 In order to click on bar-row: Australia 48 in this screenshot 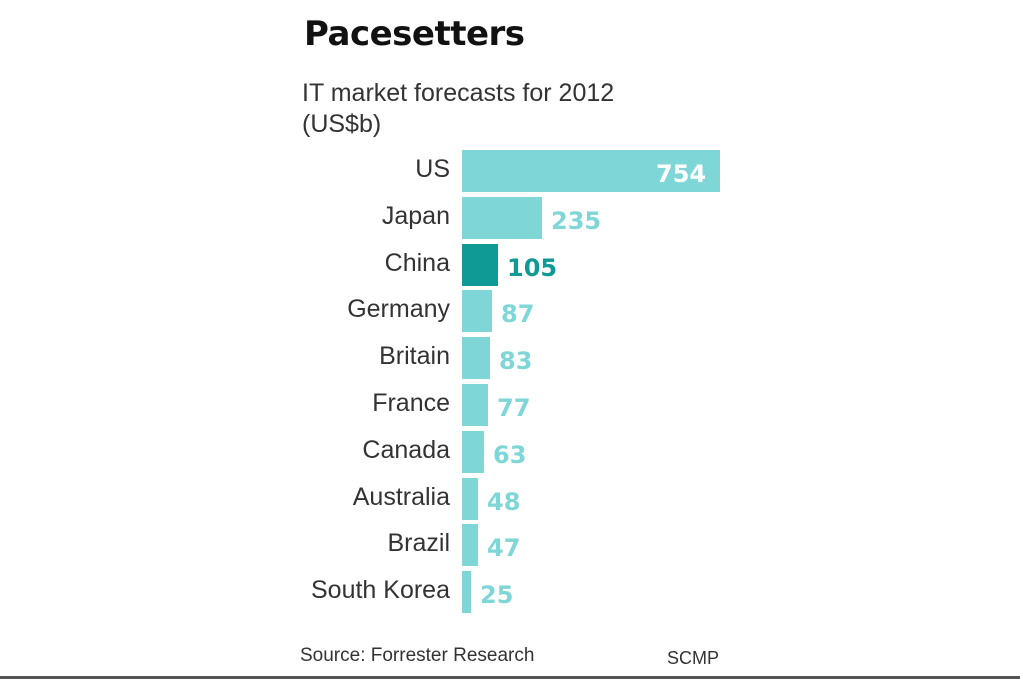, I will do `click(510, 500)`.